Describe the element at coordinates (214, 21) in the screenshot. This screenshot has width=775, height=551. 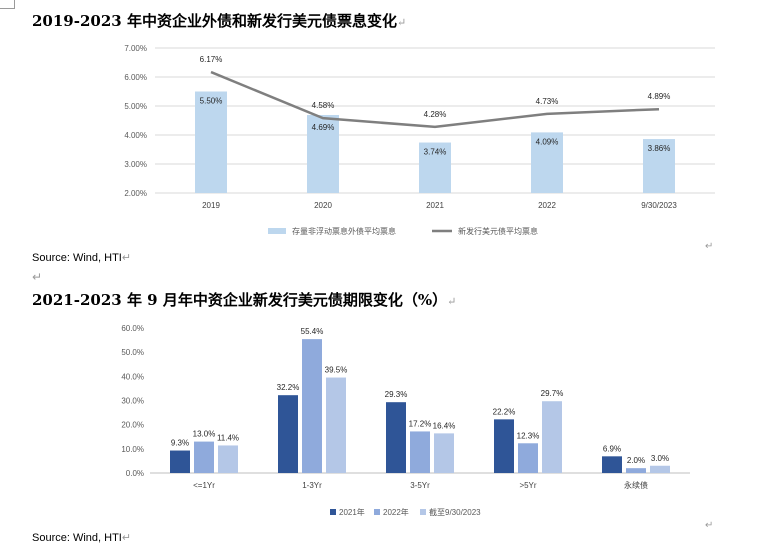
I see `chart1-heading-text: 2019-2023 年中资企业外债和新发行美元债票息变化` at that location.